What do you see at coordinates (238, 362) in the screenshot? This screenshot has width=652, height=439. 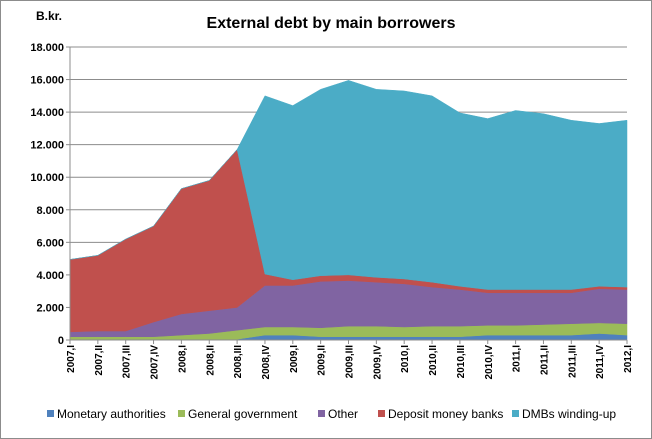 I see `x-tick-label: 2008,III` at bounding box center [238, 362].